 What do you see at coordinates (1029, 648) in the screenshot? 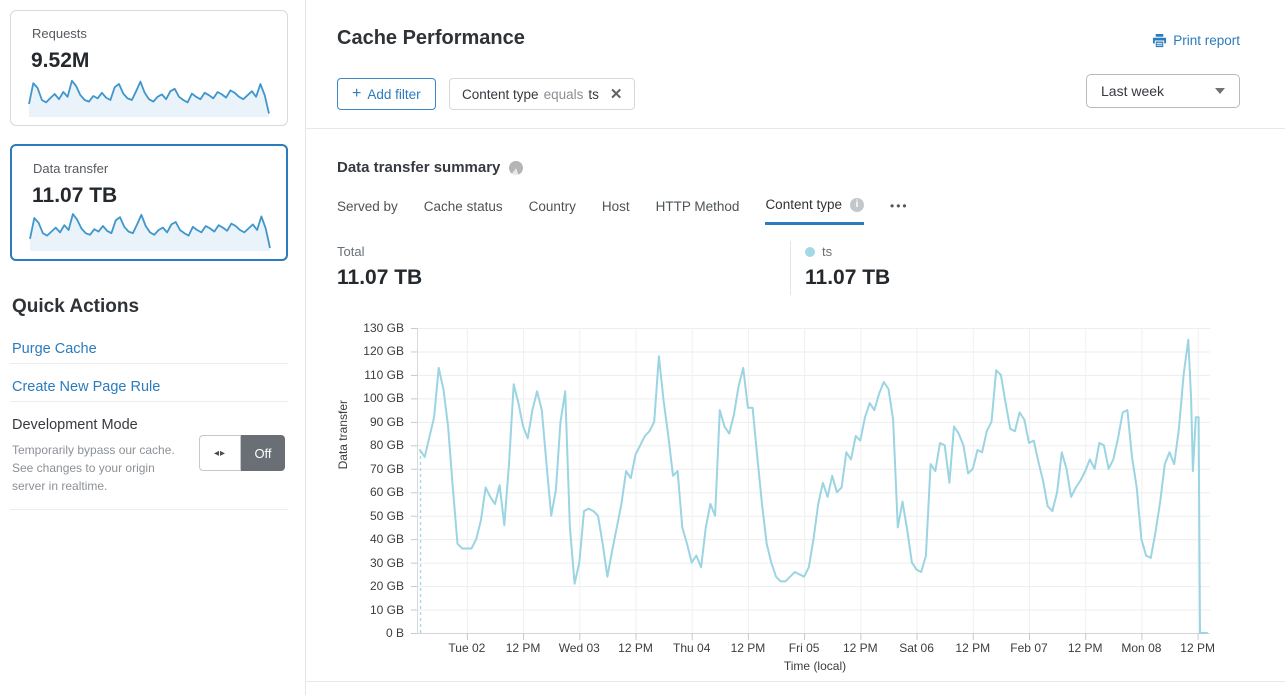
I see `x-tick-label: Feb 07` at bounding box center [1029, 648].